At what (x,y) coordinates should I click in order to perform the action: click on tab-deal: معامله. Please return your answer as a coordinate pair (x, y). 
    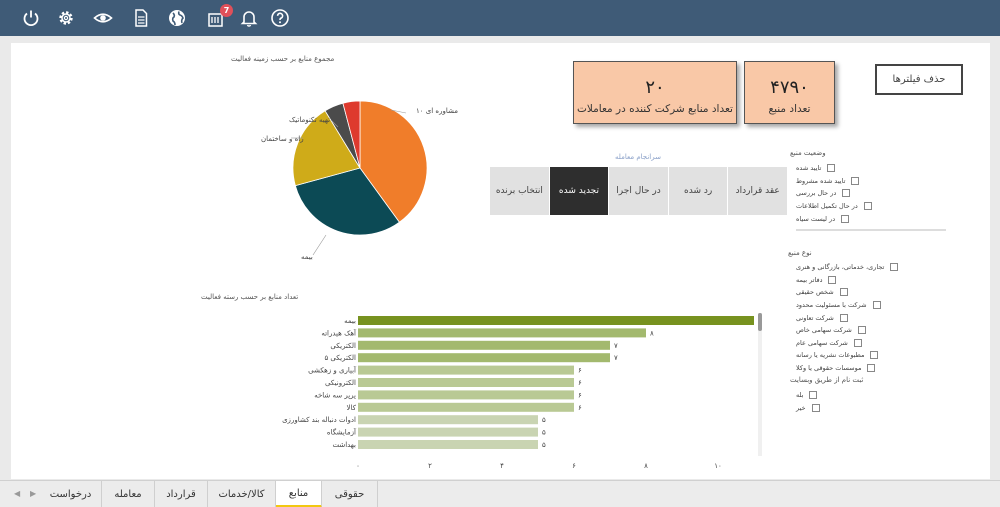
    Looking at the image, I should click on (128, 494).